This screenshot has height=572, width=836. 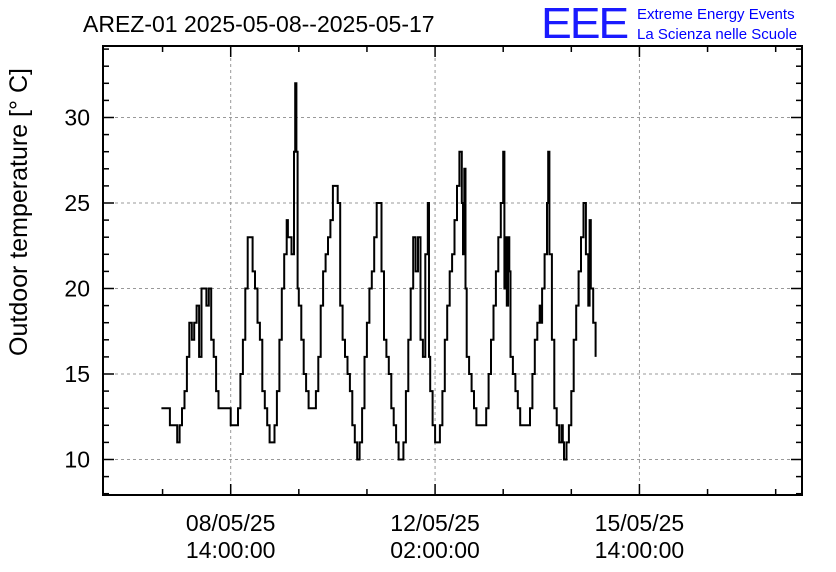 What do you see at coordinates (435, 523) in the screenshot?
I see `x-tick-label: 12/05/25` at bounding box center [435, 523].